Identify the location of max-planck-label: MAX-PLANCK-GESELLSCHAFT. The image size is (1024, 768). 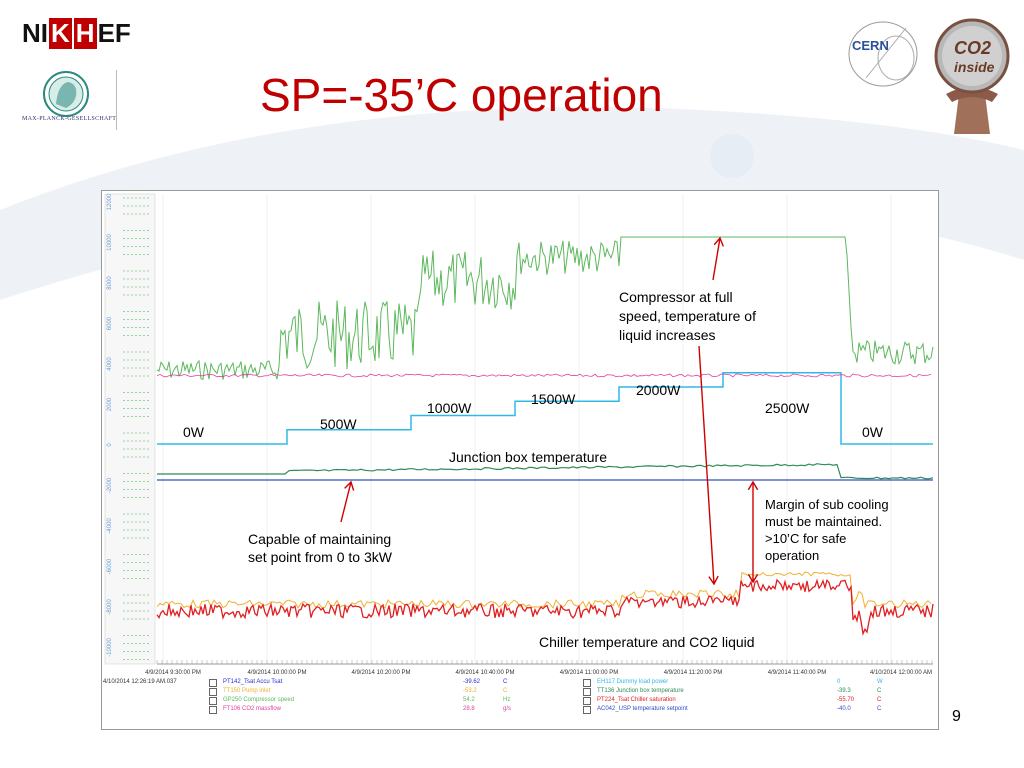
(69, 119).